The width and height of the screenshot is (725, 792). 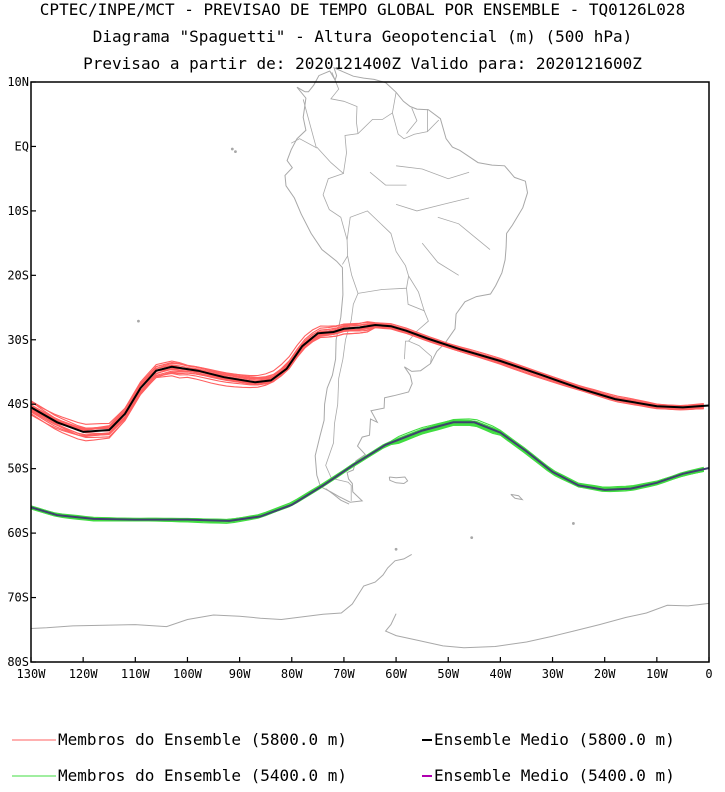 What do you see at coordinates (501, 674) in the screenshot?
I see `lon-tick-label: 40W` at bounding box center [501, 674].